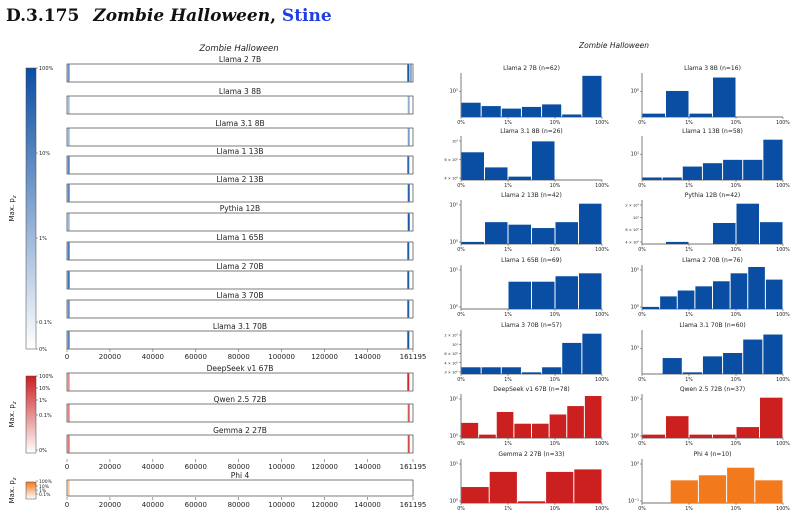 This screenshot has height=519, width=797. Describe the element at coordinates (240, 151) in the screenshot. I see `strip-label-llama-1-13b: Llama 1 13B` at that location.